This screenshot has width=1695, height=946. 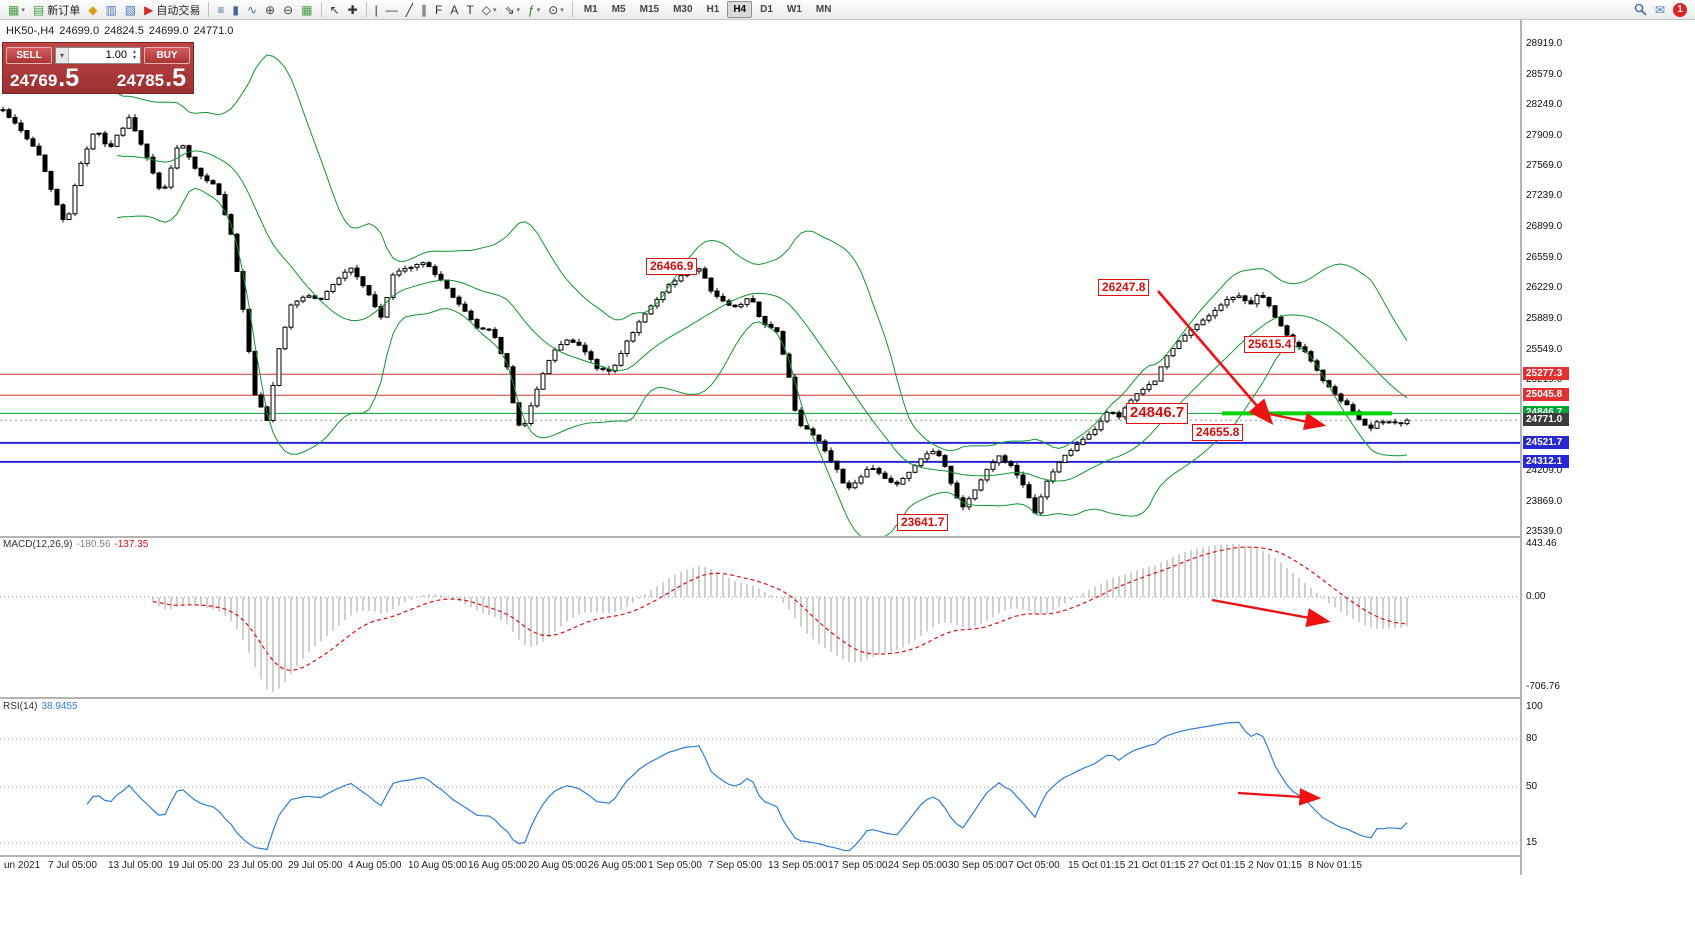 What do you see at coordinates (823, 9) in the screenshot?
I see `timeframe-mn-button: MN` at bounding box center [823, 9].